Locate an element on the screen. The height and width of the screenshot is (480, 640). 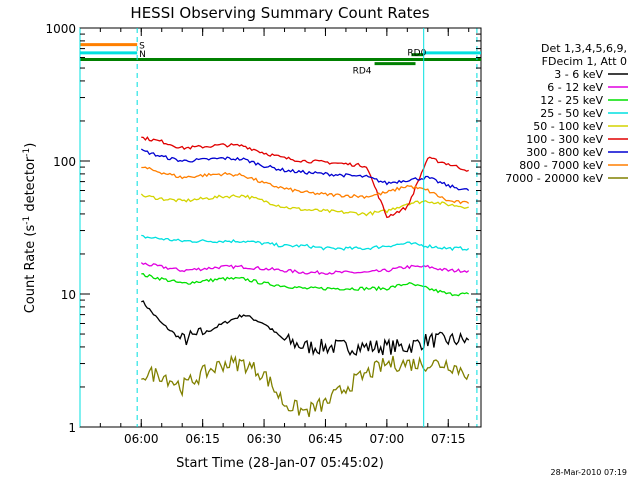
x-tick-label-3: 06:45 is located at coordinates (325, 439).